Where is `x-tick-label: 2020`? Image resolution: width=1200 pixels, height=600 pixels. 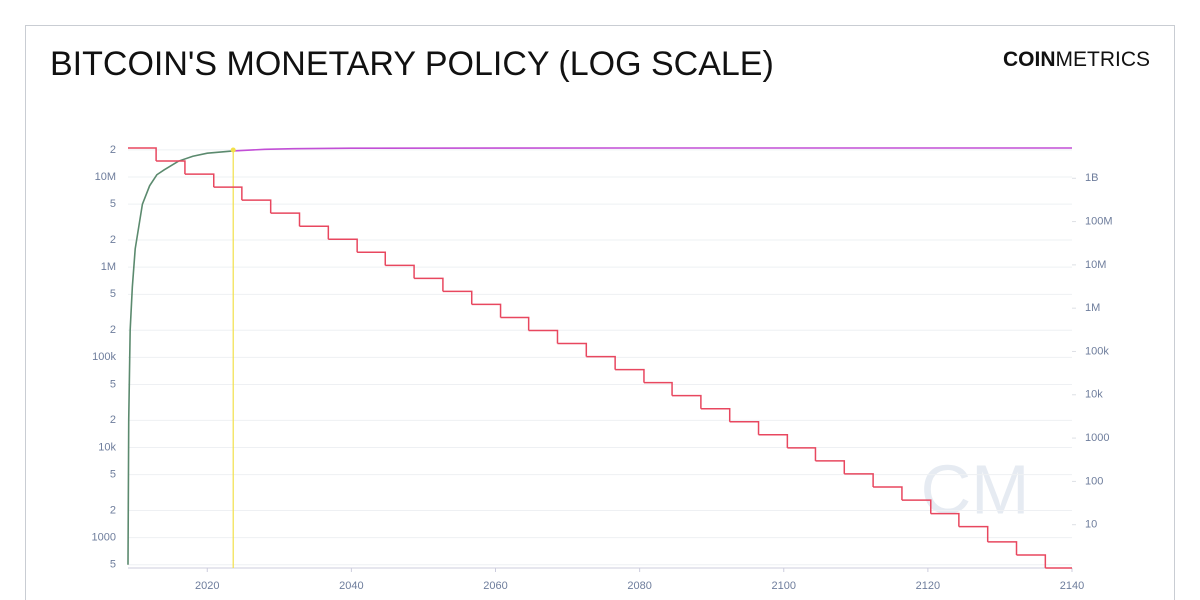
x-tick-label: 2020 is located at coordinates (207, 586).